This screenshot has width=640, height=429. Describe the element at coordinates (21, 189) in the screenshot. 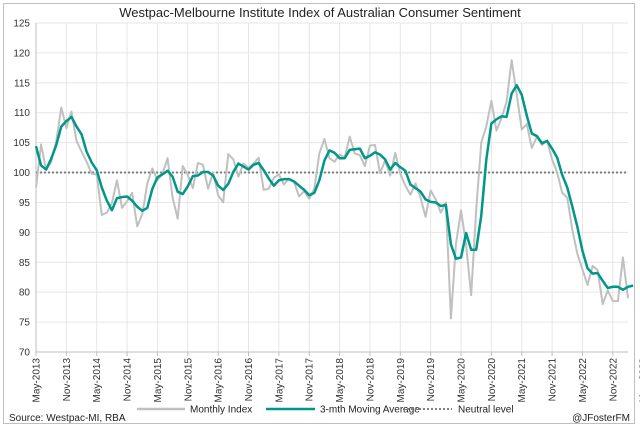

I see `y-tick-labels: 70 75 80 85 90 95 100 105 110 115 120 125` at that location.